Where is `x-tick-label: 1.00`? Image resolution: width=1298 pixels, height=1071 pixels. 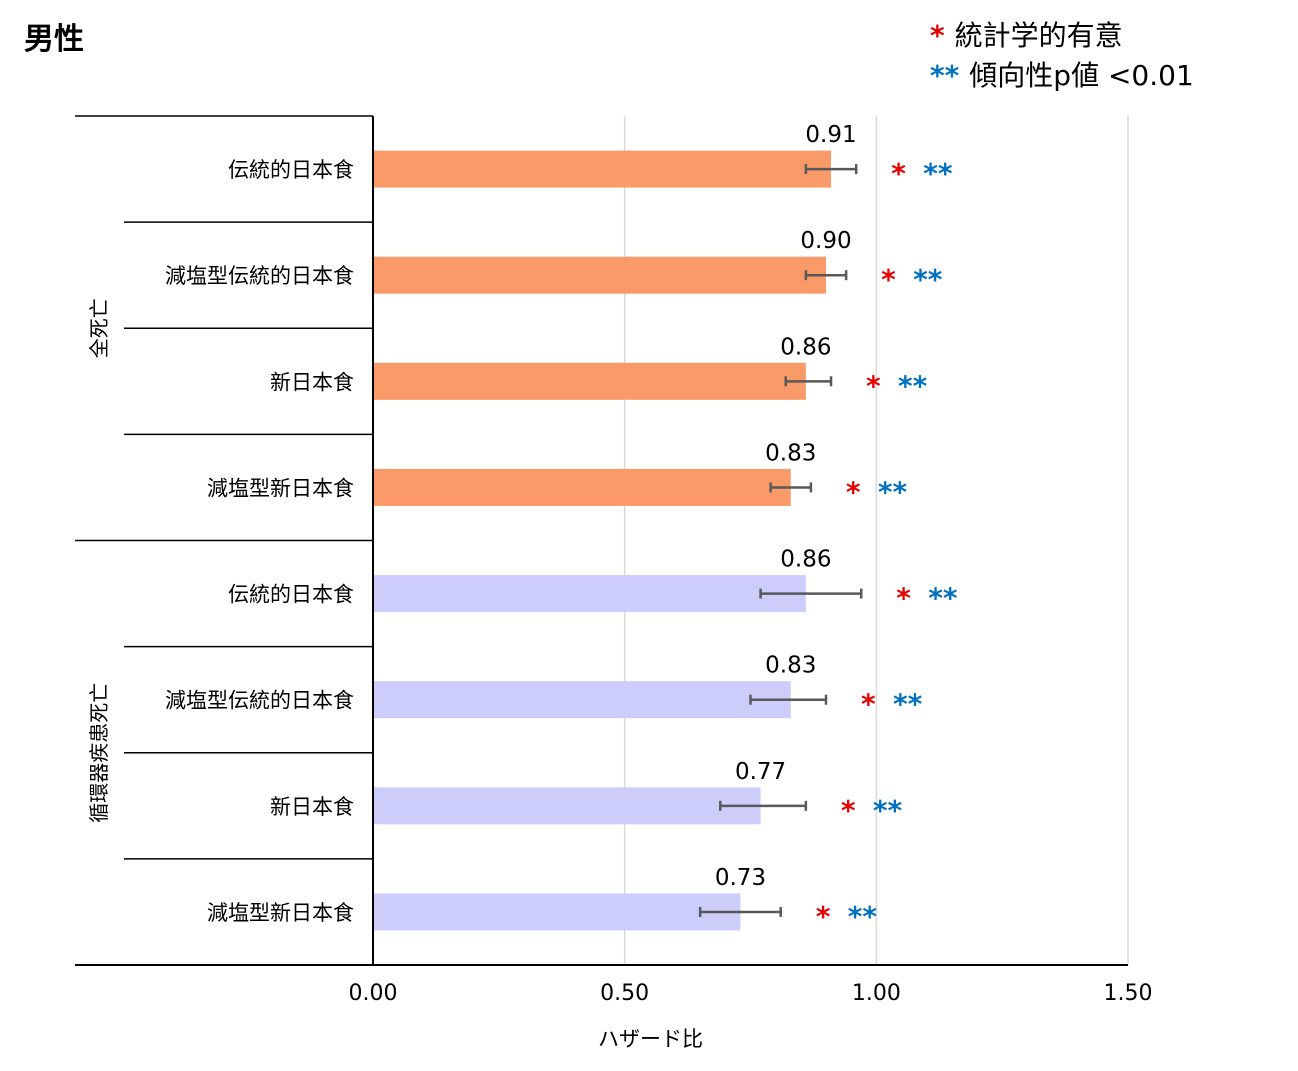
x-tick-label: 1.00 is located at coordinates (876, 993).